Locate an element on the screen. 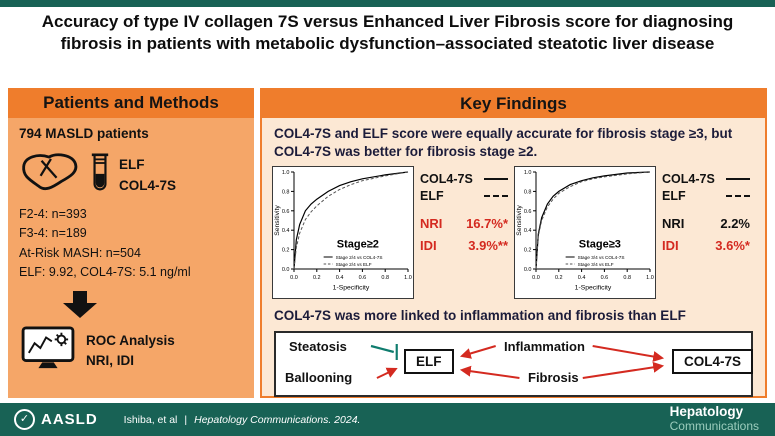 Image resolution: width=775 pixels, height=436 pixels. test-tube-icon is located at coordinates (100, 175).